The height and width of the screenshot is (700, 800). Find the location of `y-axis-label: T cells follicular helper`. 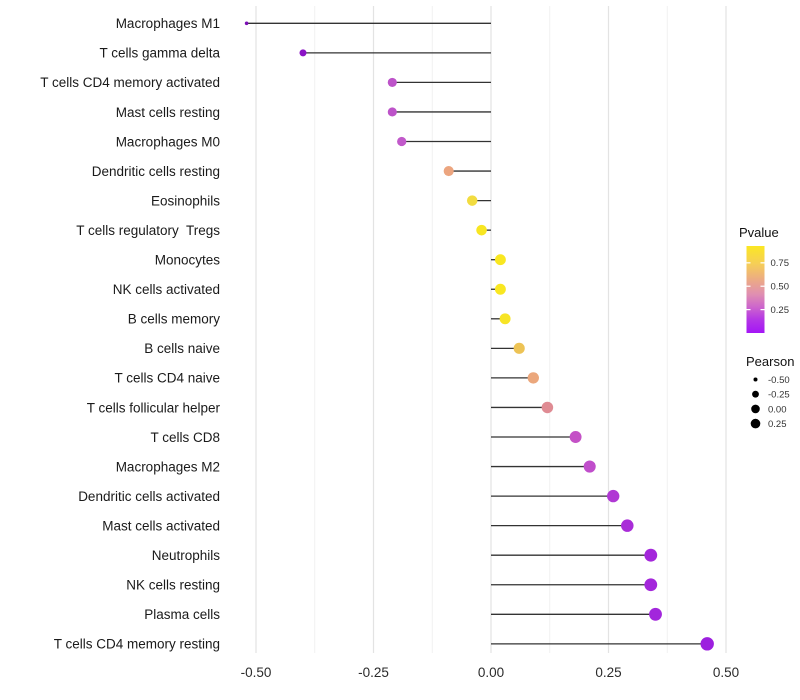

y-axis-label: T cells follicular helper is located at coordinates (154, 407).